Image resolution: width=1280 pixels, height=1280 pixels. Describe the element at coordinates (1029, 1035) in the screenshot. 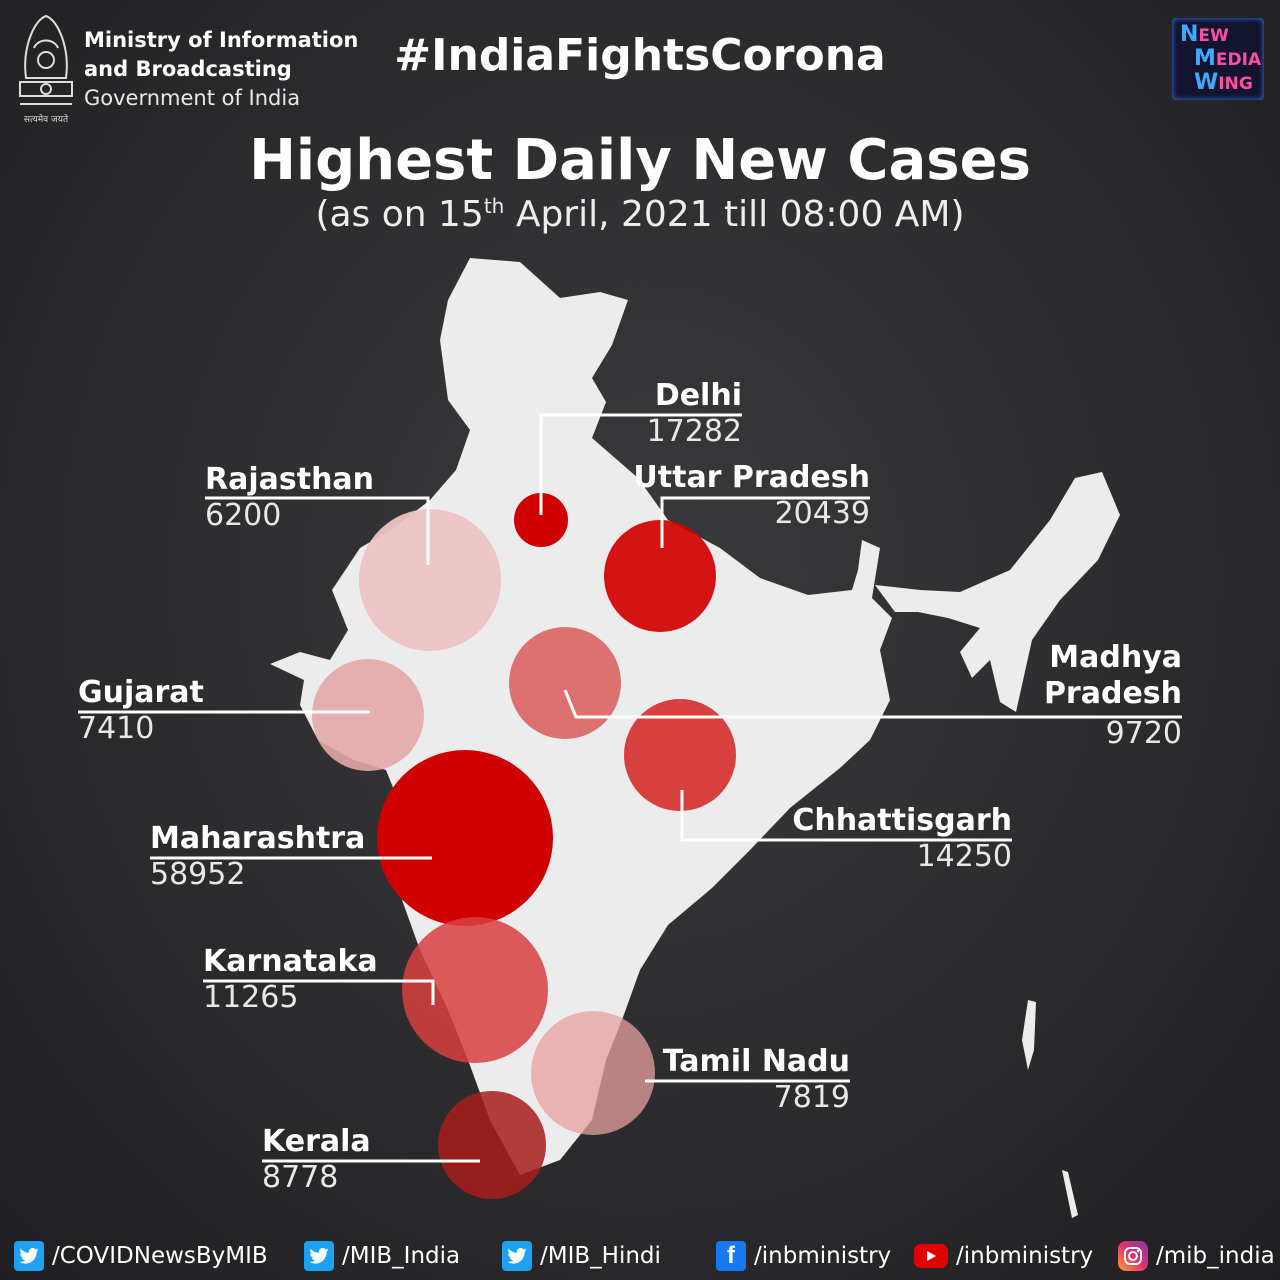

I see `andaman-islands` at that location.